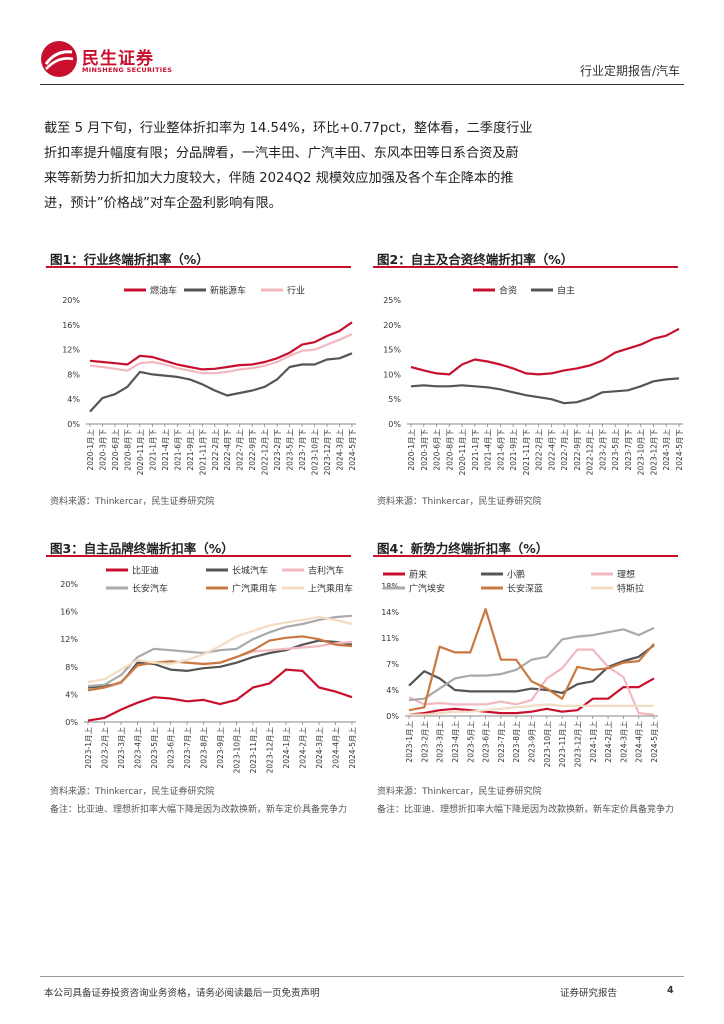  I want to click on legend-label: 蔚来, so click(418, 575).